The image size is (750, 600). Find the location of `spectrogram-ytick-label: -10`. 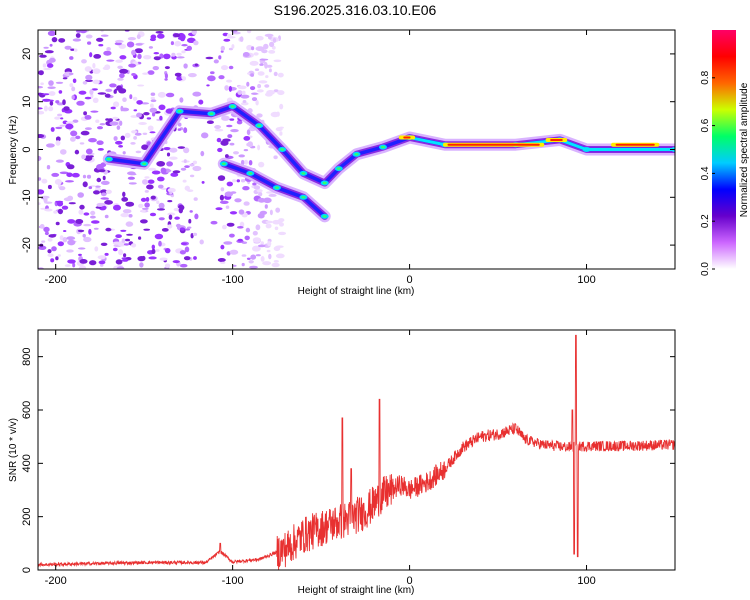

spectrogram-ytick-label: -10 is located at coordinates (27, 197).